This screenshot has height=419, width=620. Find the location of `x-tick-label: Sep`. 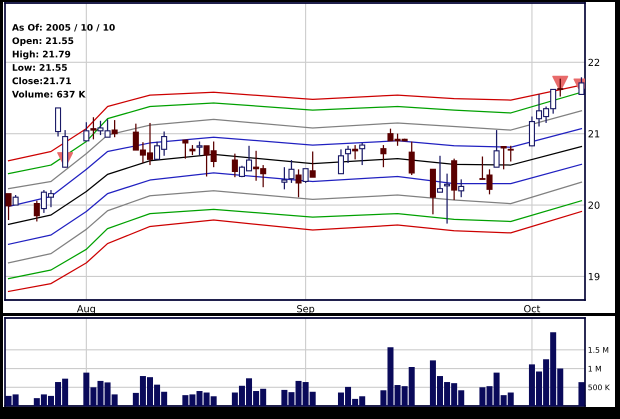

x-tick-label: Sep is located at coordinates (305, 309).